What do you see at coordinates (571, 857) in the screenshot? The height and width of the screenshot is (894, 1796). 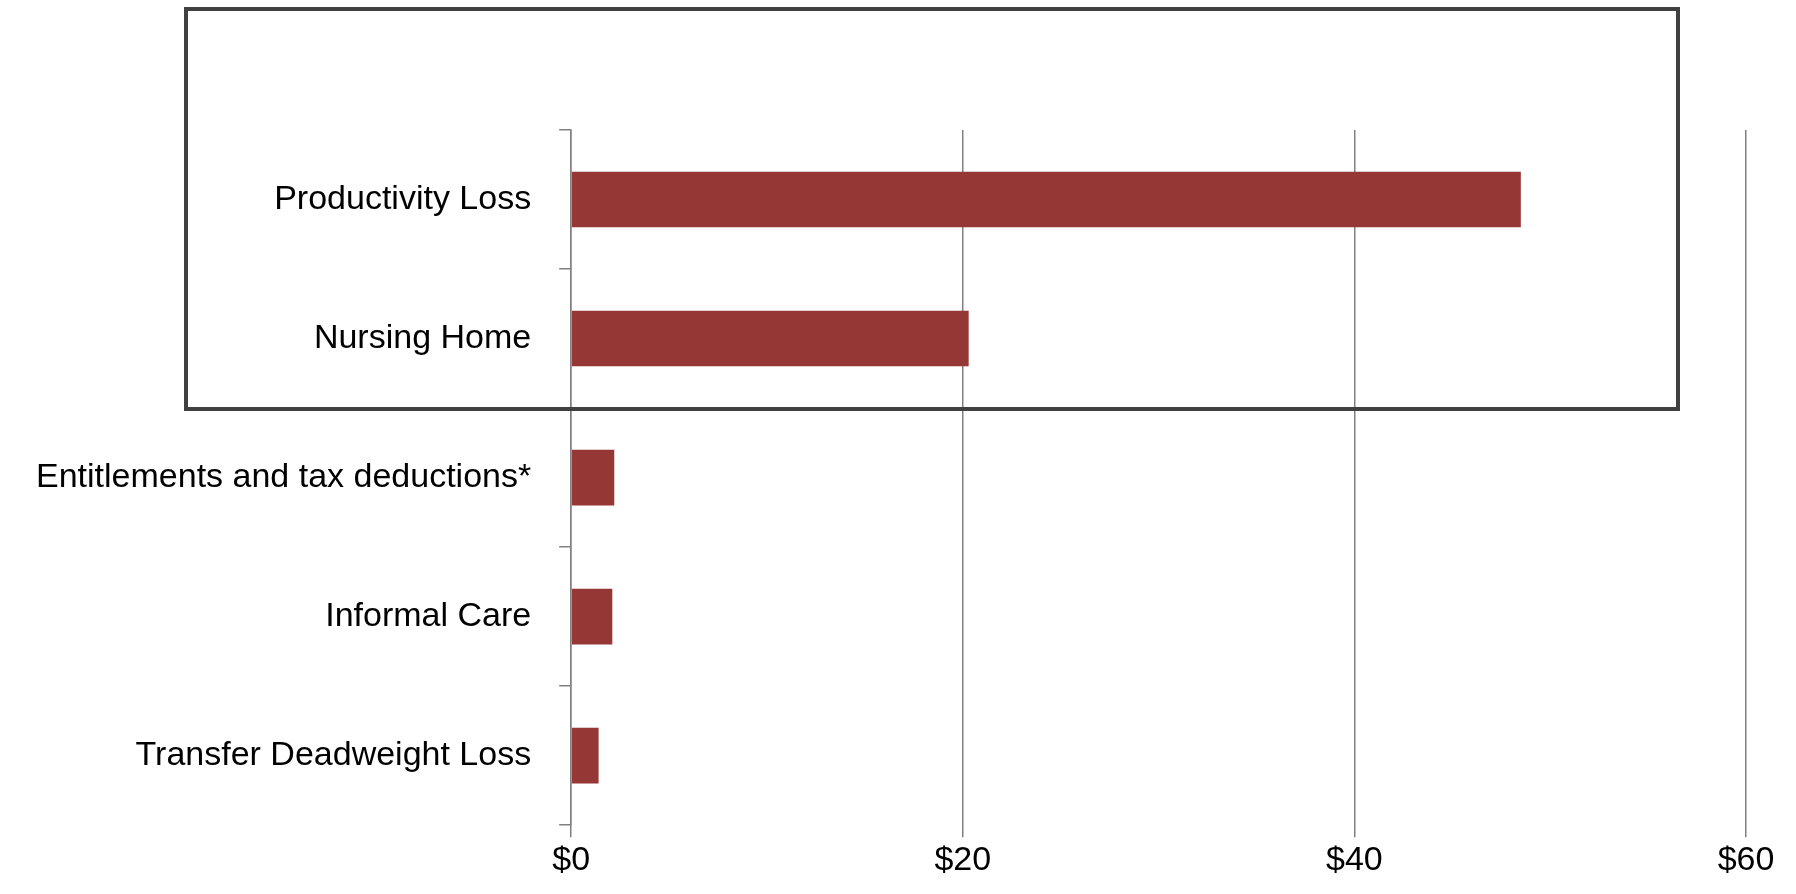 I see `x-tick-label: $0` at bounding box center [571, 857].